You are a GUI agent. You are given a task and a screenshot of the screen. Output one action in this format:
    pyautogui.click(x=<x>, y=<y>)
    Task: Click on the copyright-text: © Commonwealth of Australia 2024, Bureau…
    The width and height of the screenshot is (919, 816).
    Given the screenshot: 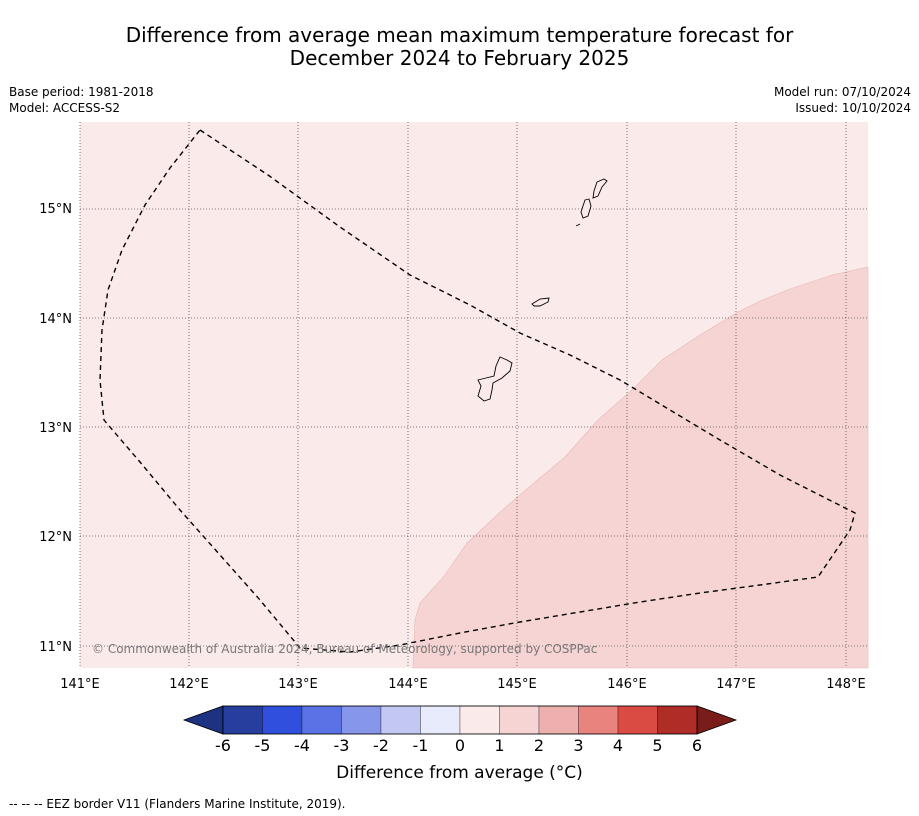 What is the action you would take?
    pyautogui.click(x=344, y=649)
    